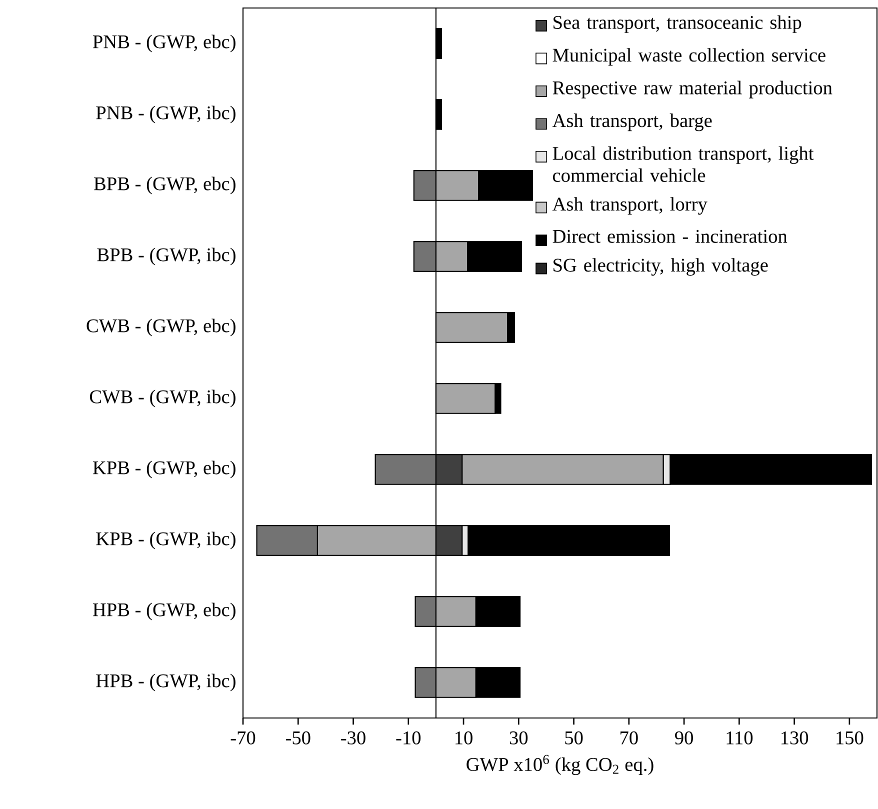 The width and height of the screenshot is (878, 809). I want to click on legend-label: Ash transport, lorry, so click(630, 206).